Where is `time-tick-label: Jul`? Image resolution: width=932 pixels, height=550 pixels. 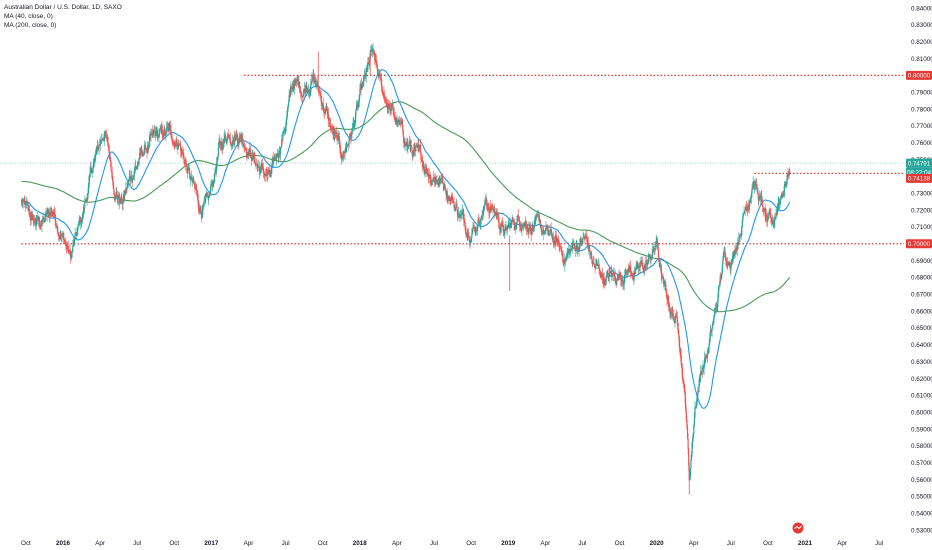
time-tick-label: Jul is located at coordinates (137, 543).